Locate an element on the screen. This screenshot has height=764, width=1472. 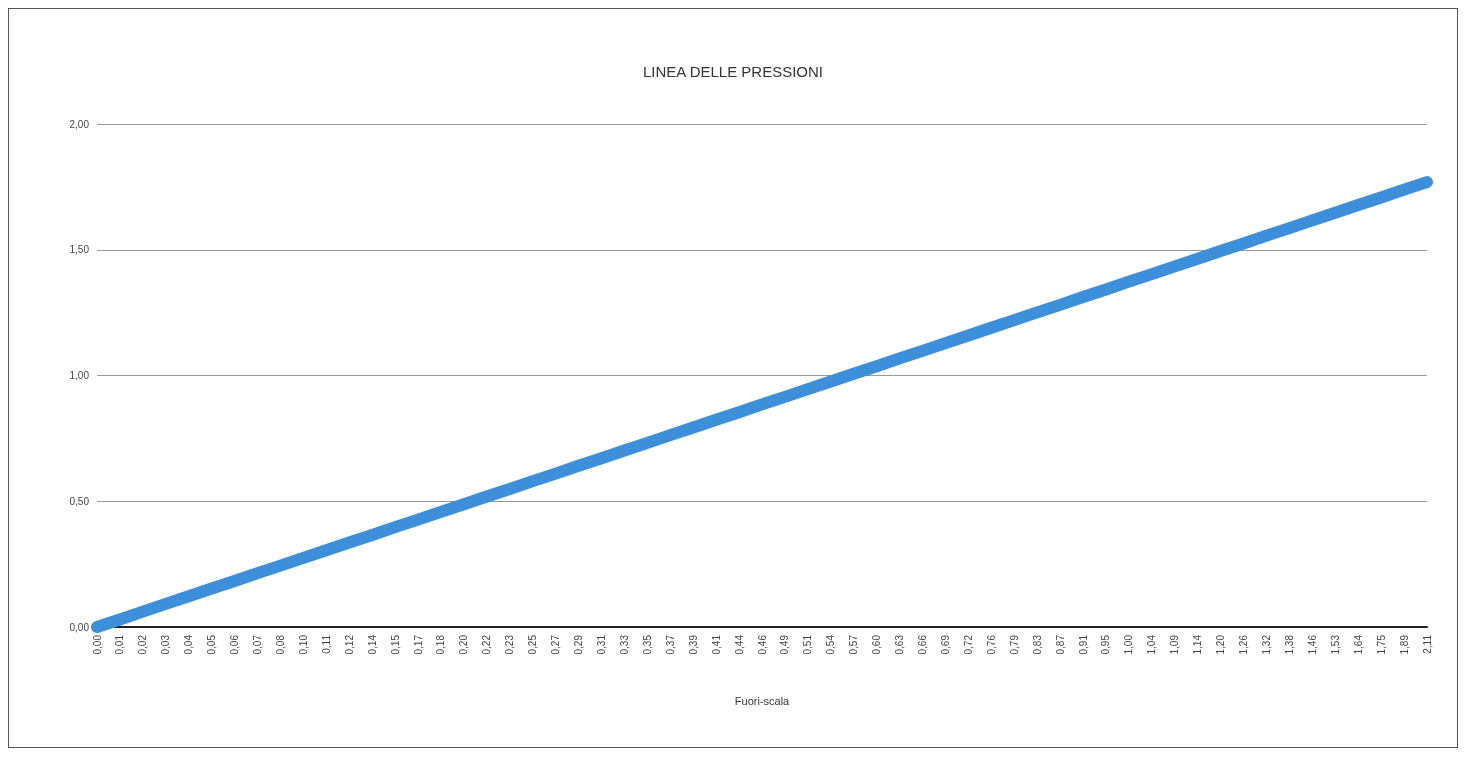
y-tick-label: 2,00 is located at coordinates (79, 124).